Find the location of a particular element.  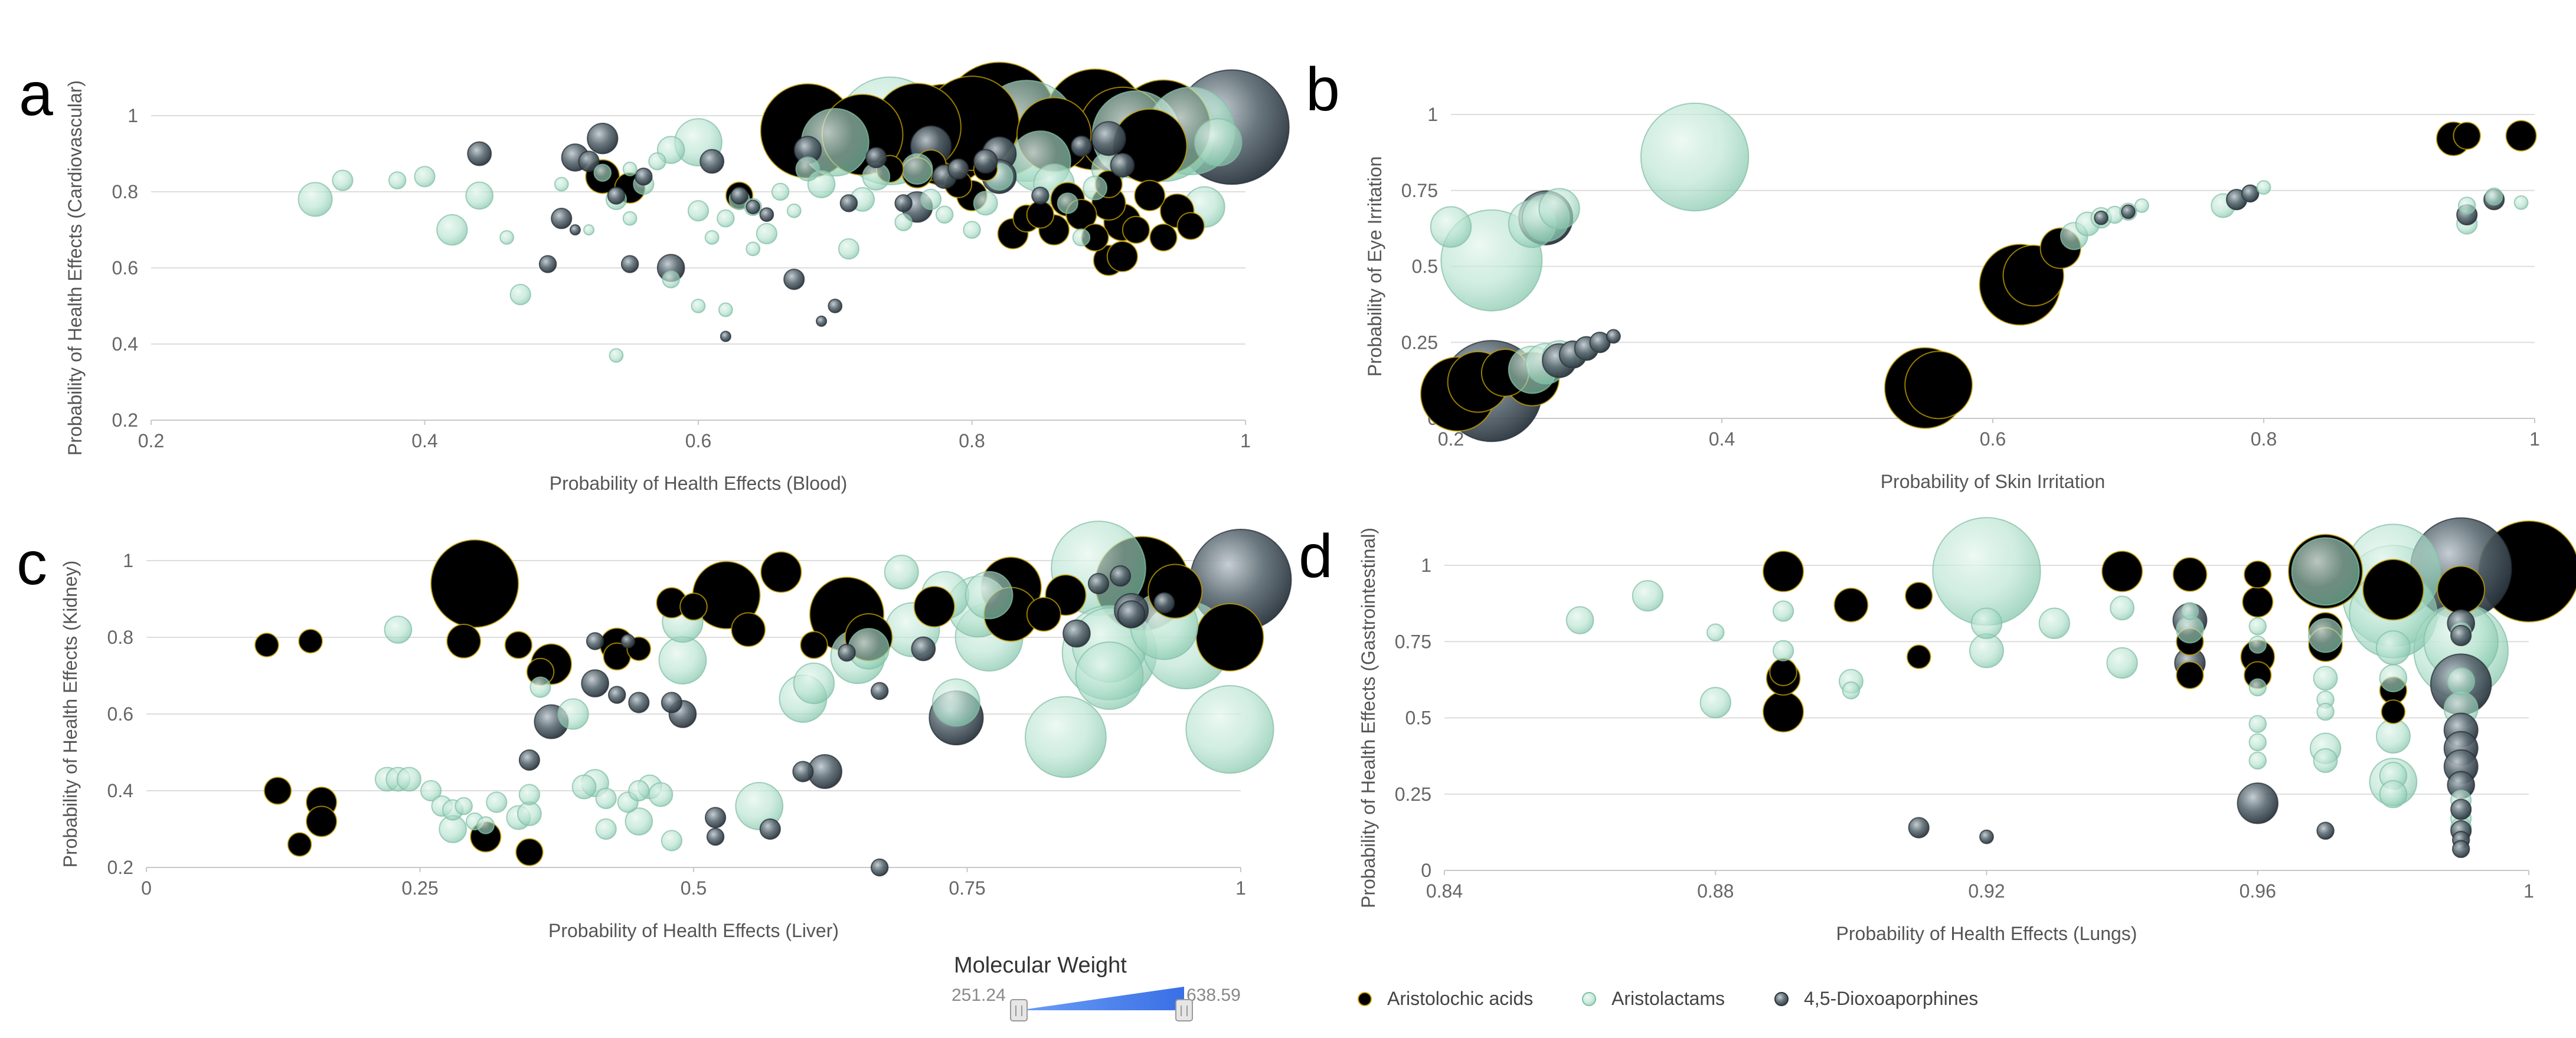

legend-item-aristolochic-acids: Aristolochic acids is located at coordinates (1445, 999).